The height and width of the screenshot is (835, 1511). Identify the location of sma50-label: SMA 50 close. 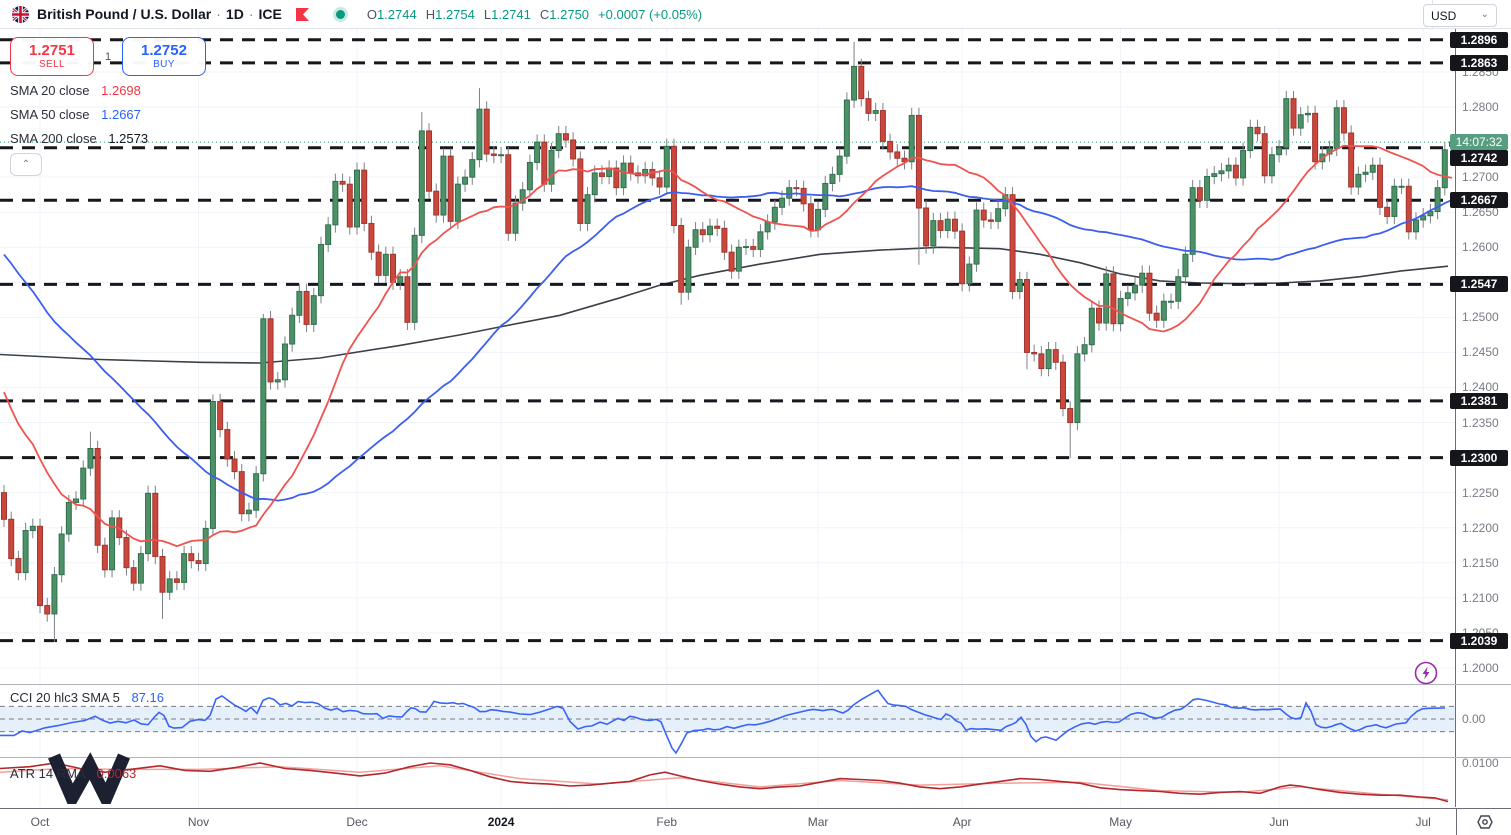
(50, 114).